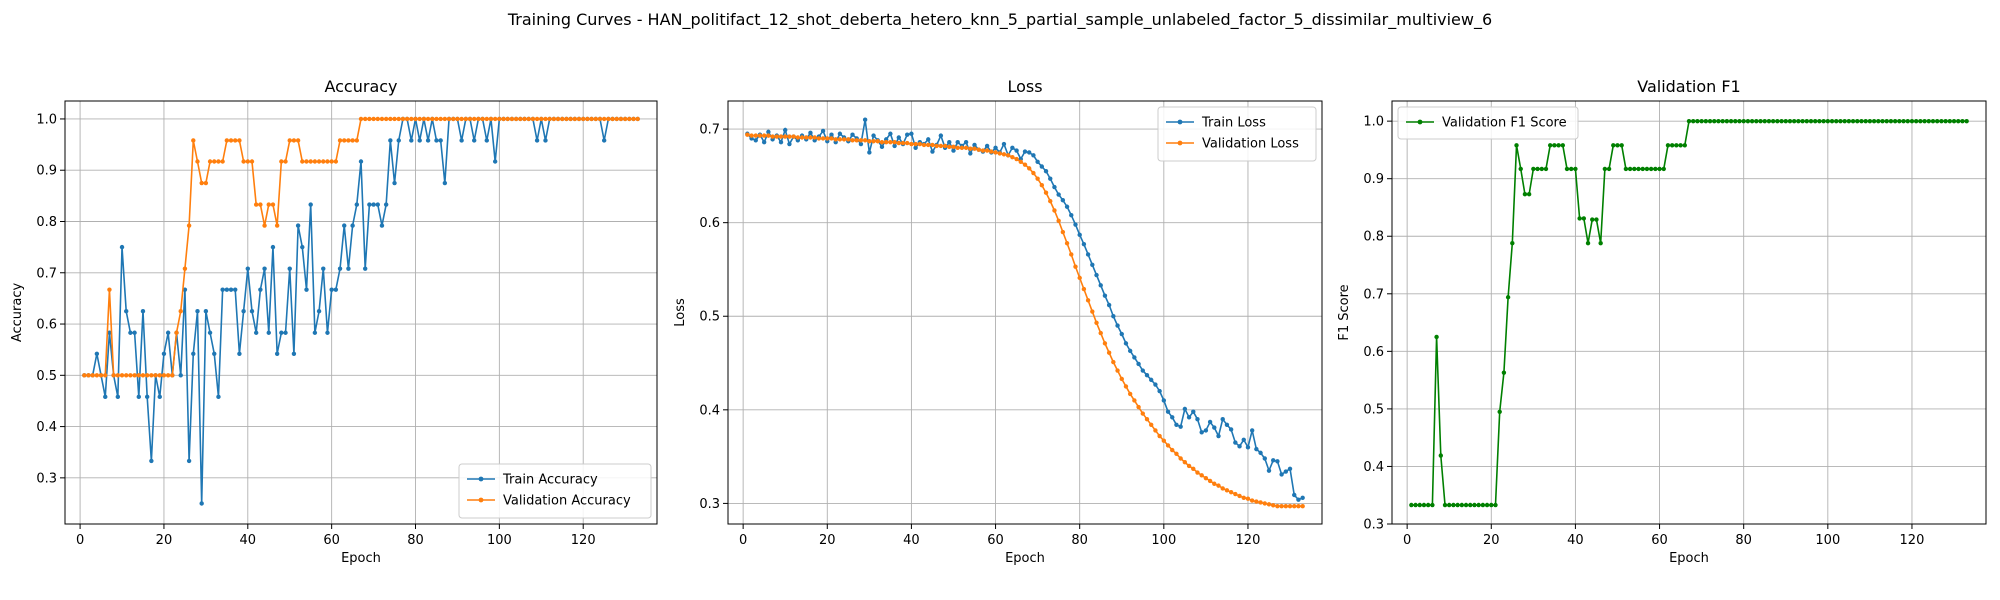 This screenshot has width=2000, height=600. Describe the element at coordinates (46, 478) in the screenshot. I see `y-tick-label: 0.3` at that location.